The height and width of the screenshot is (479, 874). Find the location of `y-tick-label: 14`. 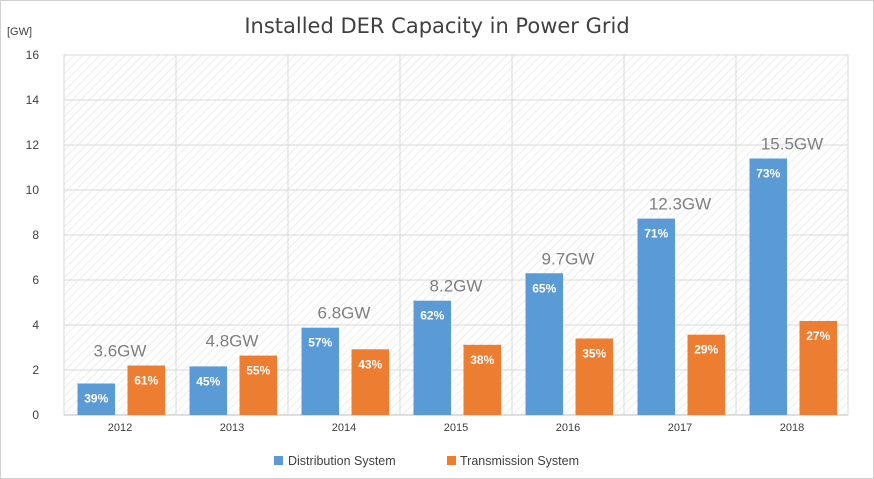

y-tick-label: 14 is located at coordinates (33, 100).